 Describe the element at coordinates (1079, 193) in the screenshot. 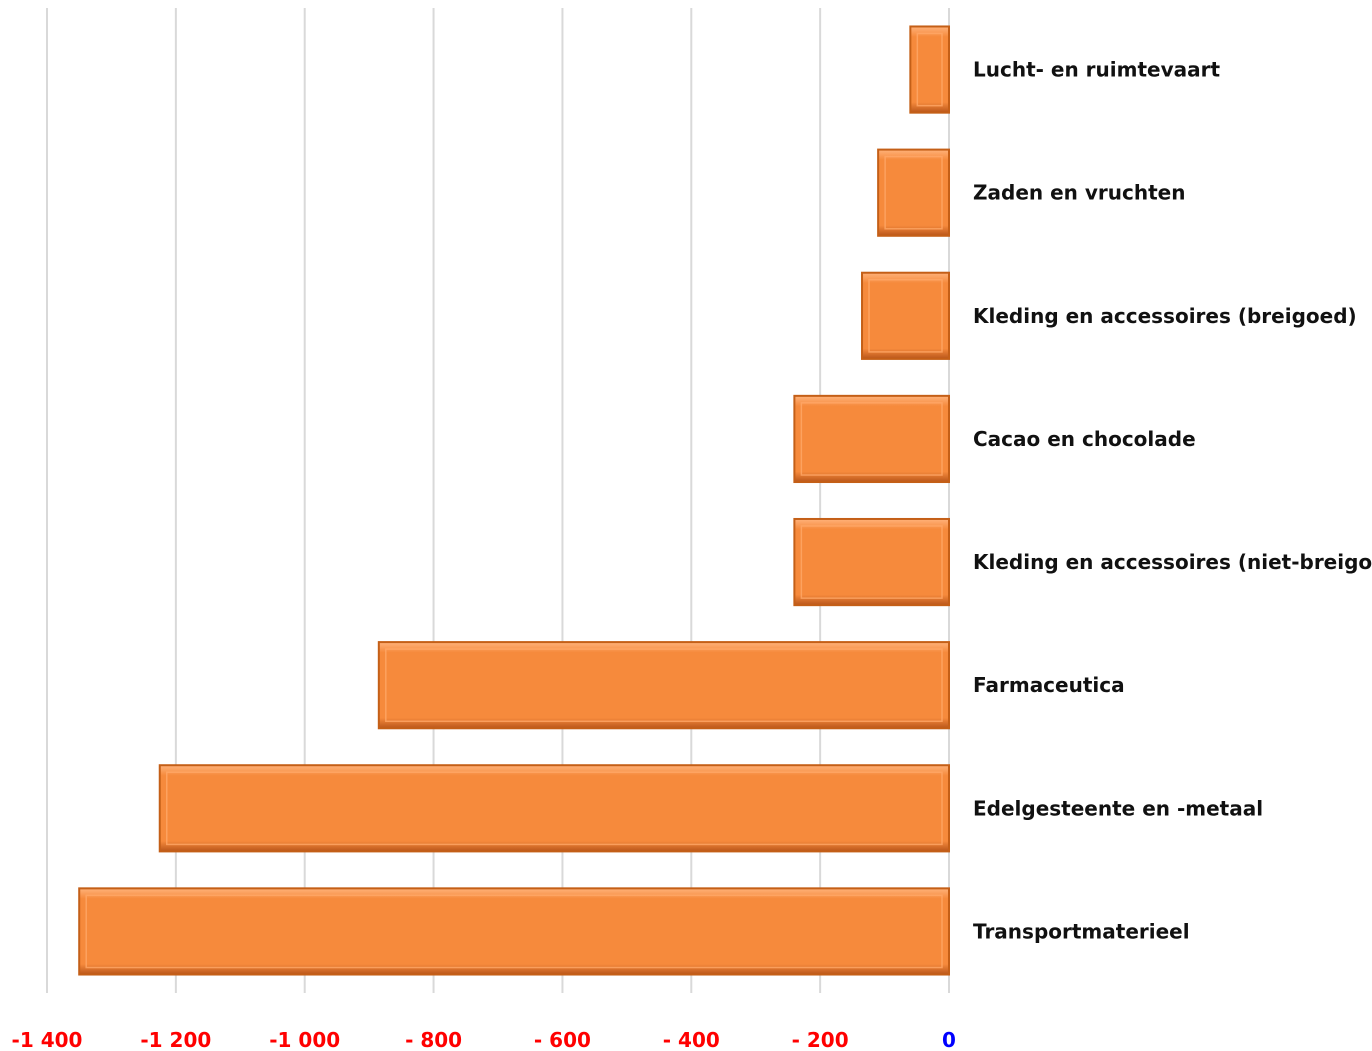

I see `category-label: Zaden en vruchten` at that location.